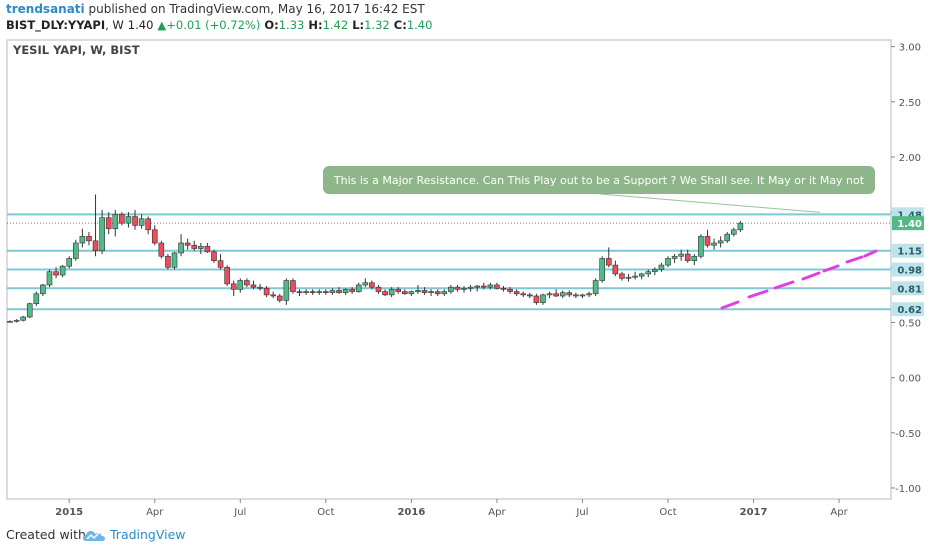  I want to click on timeframe: W, so click(118, 25).